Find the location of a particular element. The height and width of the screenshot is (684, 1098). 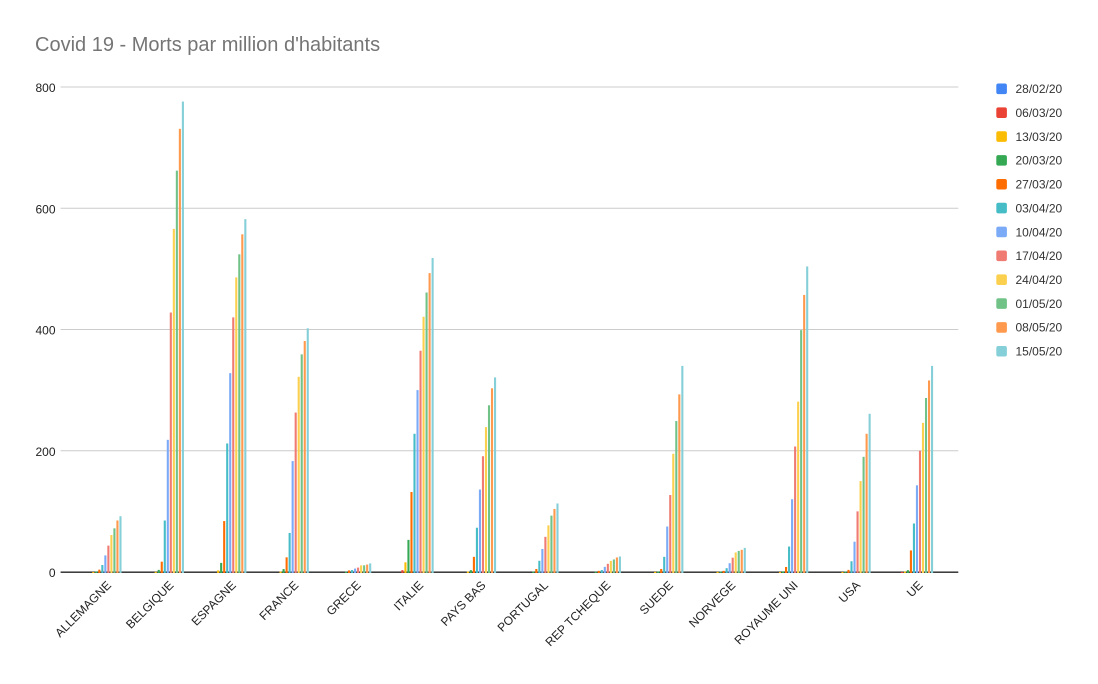

svg-text: 13/03/20 is located at coordinates (1039, 137).